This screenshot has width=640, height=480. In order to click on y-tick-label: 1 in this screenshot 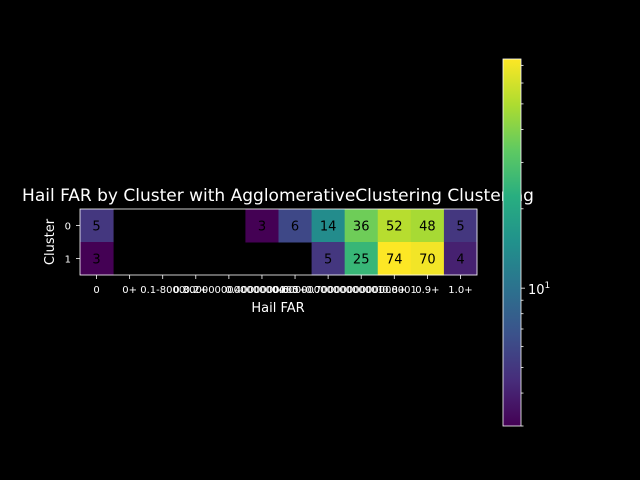, I will do `click(68, 260)`.